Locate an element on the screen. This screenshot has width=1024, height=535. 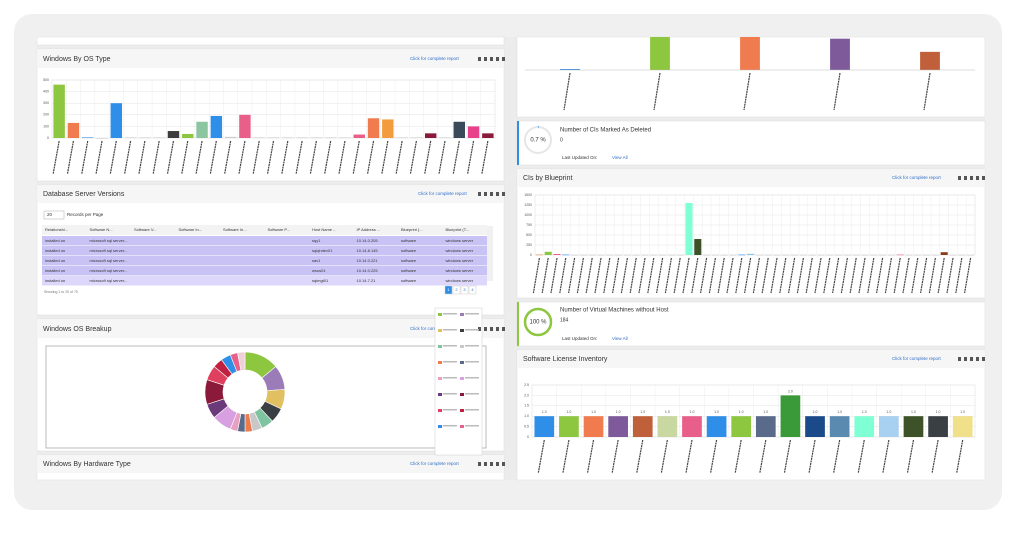
panel-header is located at coordinates (751, 178).